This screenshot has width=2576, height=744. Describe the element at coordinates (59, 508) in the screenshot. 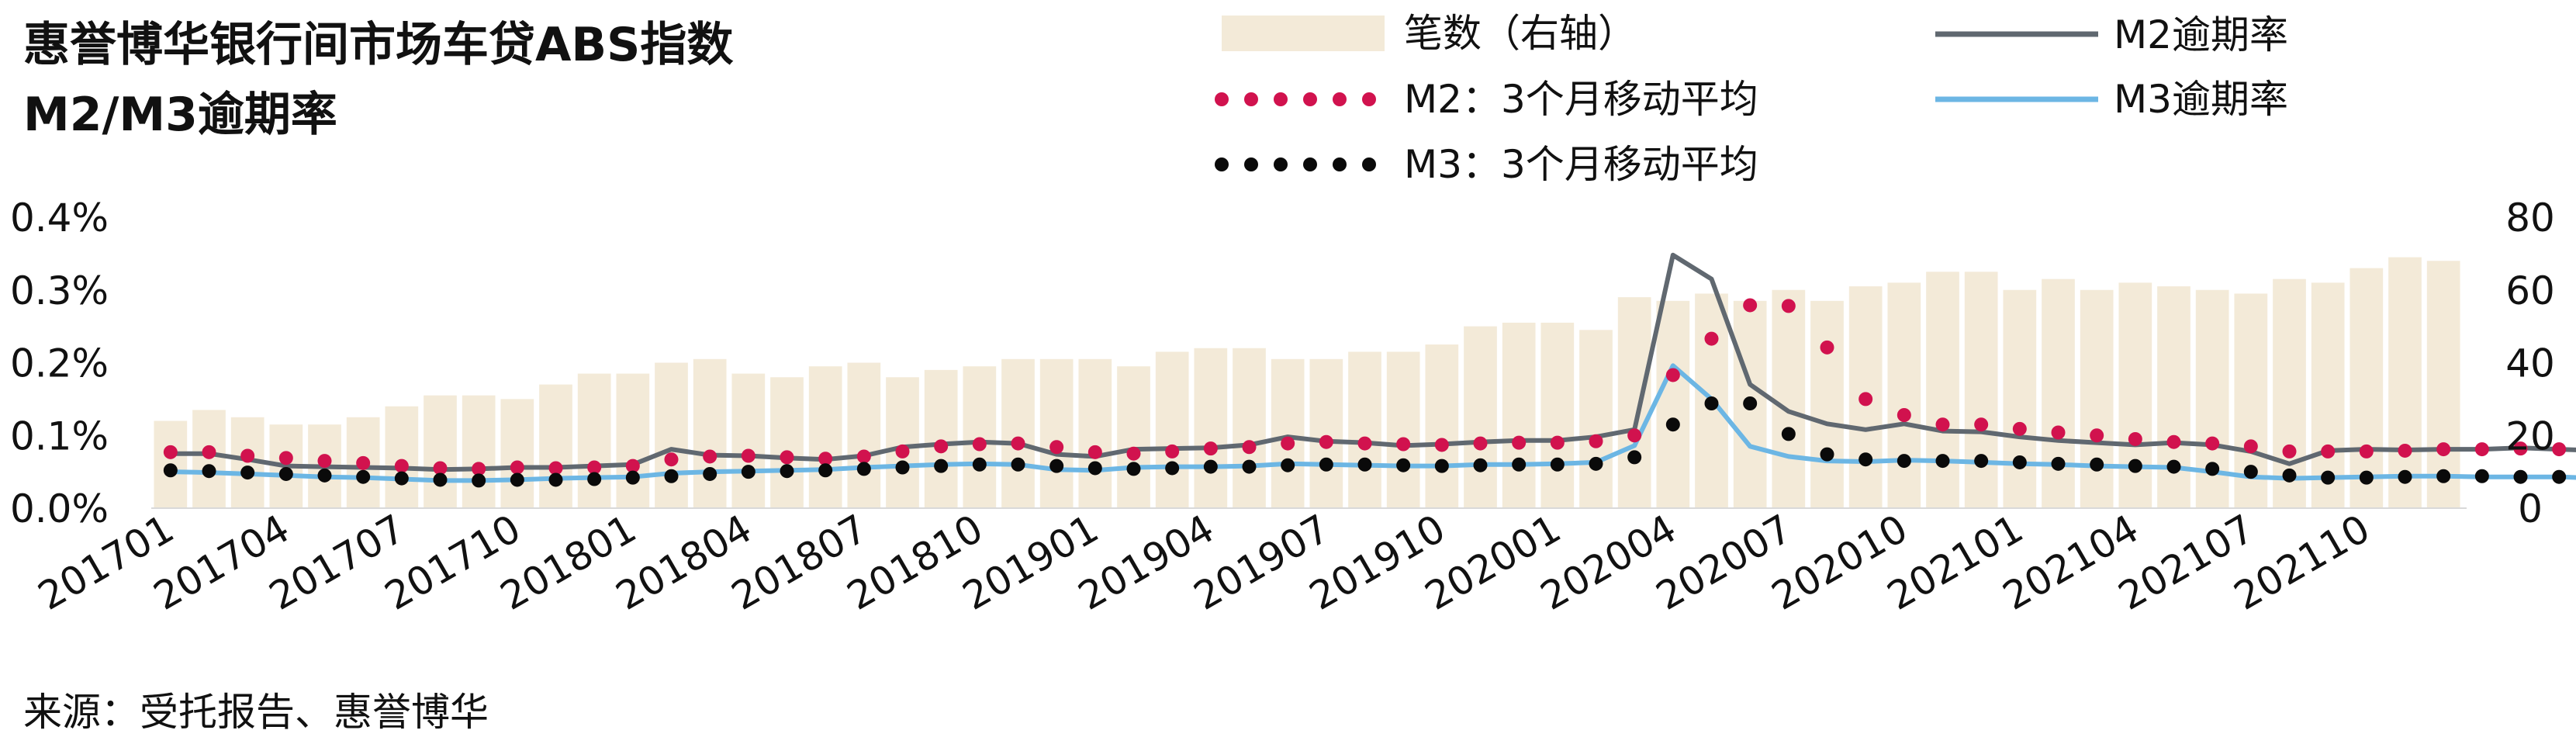

I see `y-left-tick-label: 0.0%` at that location.